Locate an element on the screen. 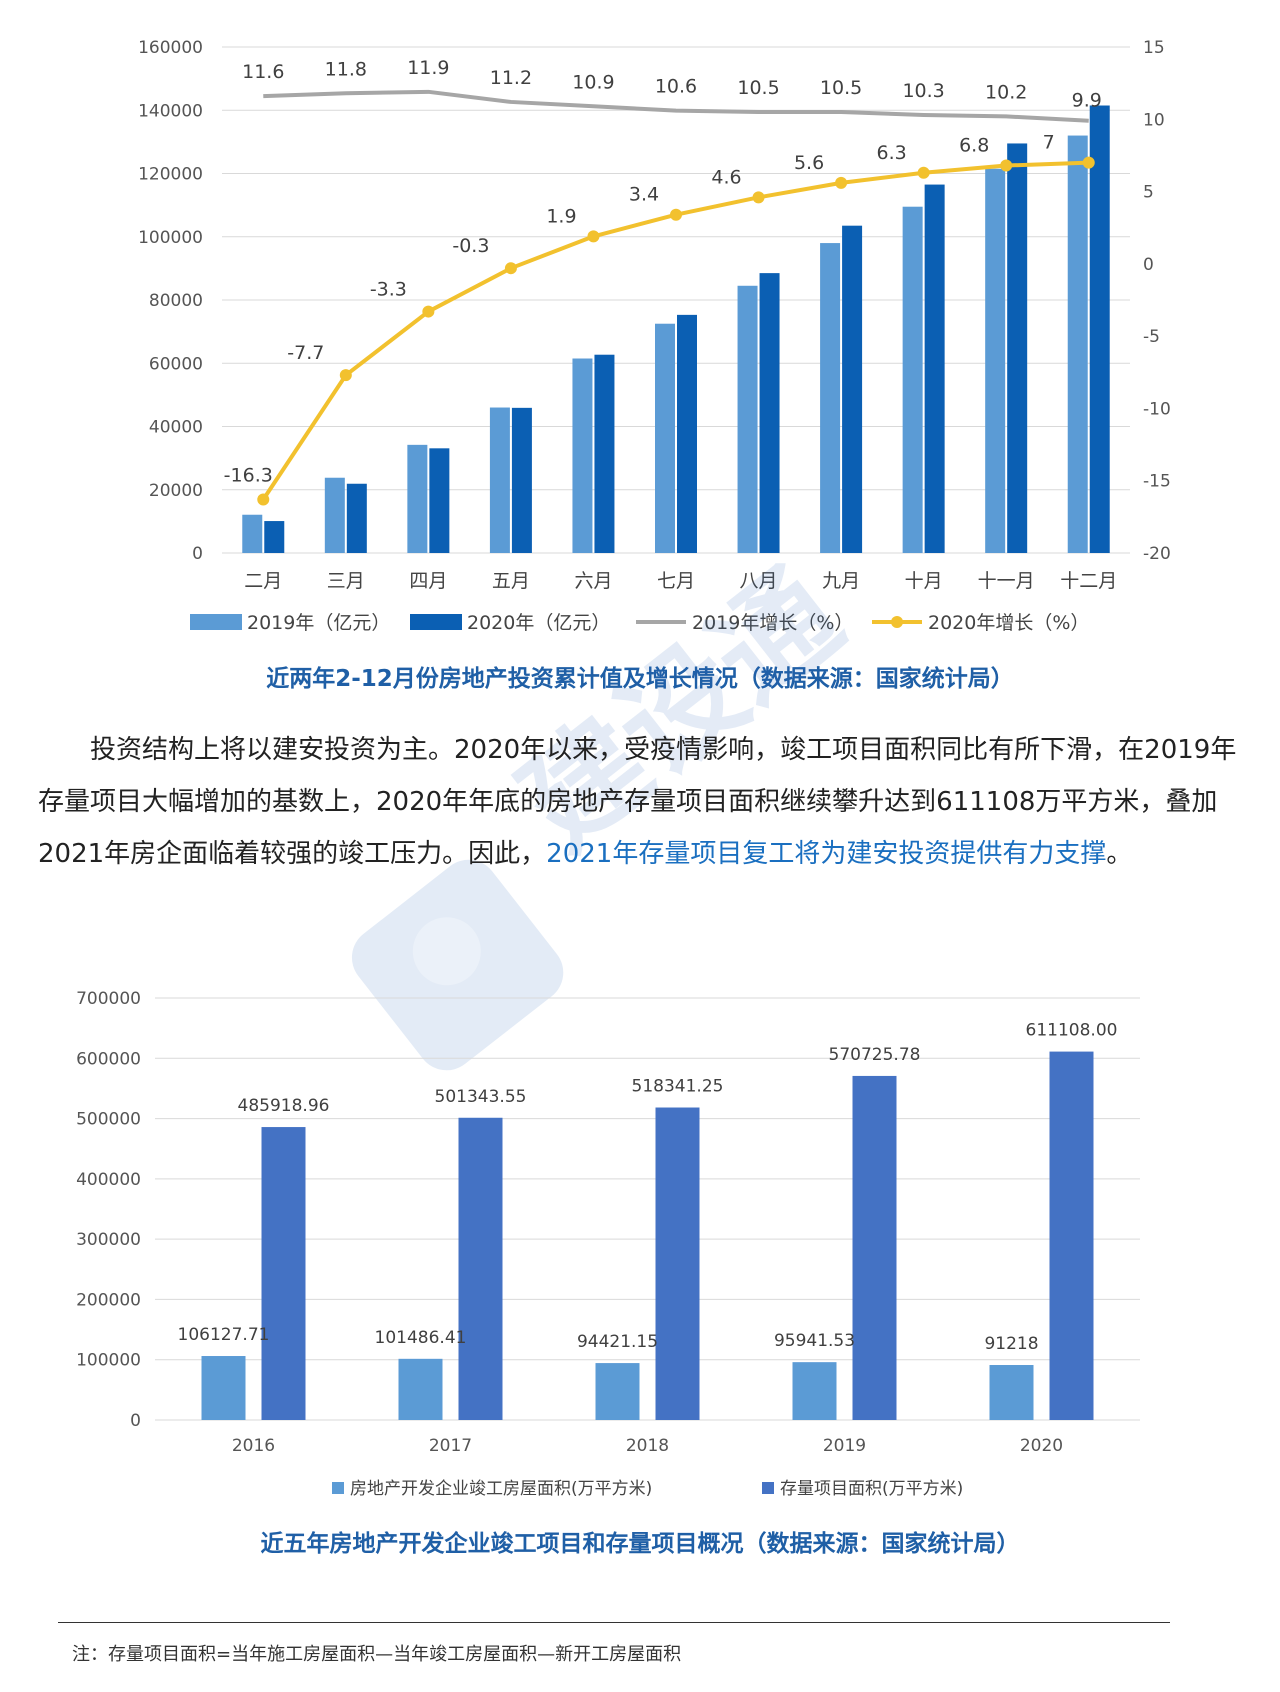  paragraph-end: 。 is located at coordinates (1119, 854).